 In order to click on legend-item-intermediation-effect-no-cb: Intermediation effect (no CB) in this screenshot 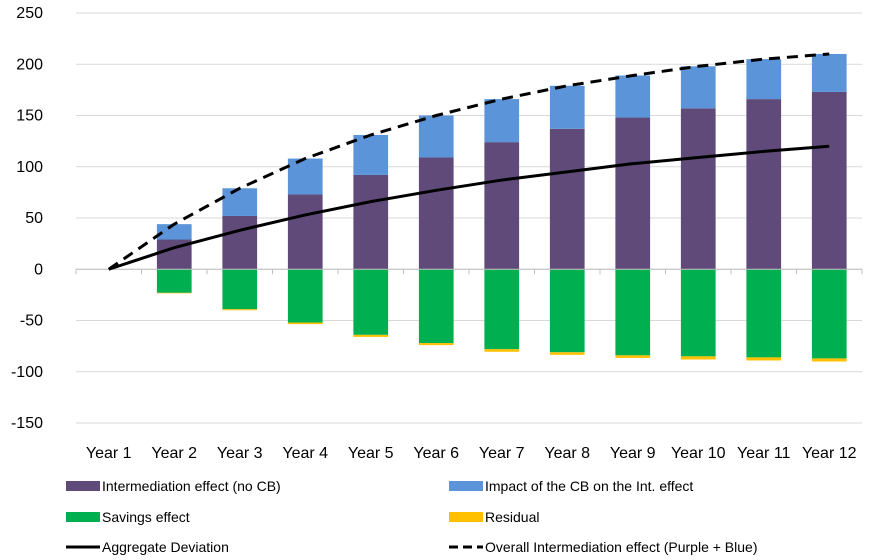, I will do `click(173, 486)`.